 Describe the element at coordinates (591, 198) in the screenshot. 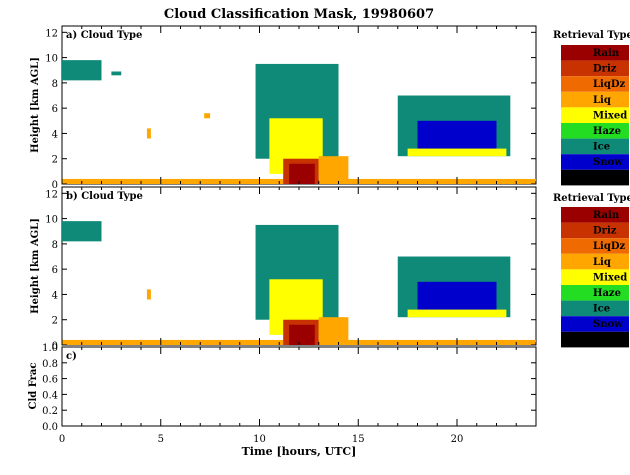

I see `legend-bottom-title: Retrieval Type` at that location.